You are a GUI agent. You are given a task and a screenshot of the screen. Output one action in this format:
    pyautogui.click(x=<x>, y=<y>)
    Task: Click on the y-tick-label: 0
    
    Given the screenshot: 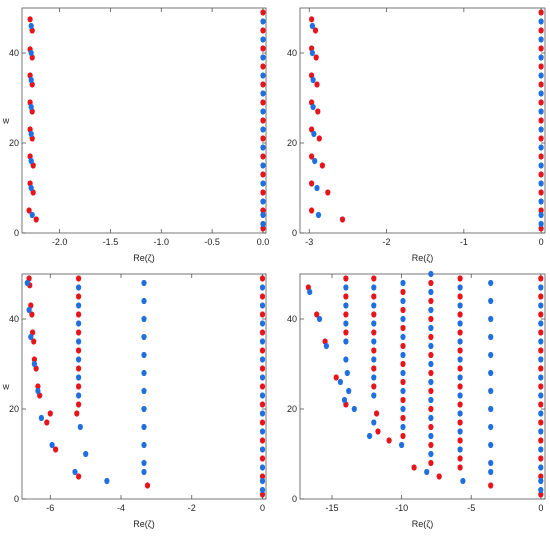 What is the action you would take?
    pyautogui.click(x=294, y=233)
    